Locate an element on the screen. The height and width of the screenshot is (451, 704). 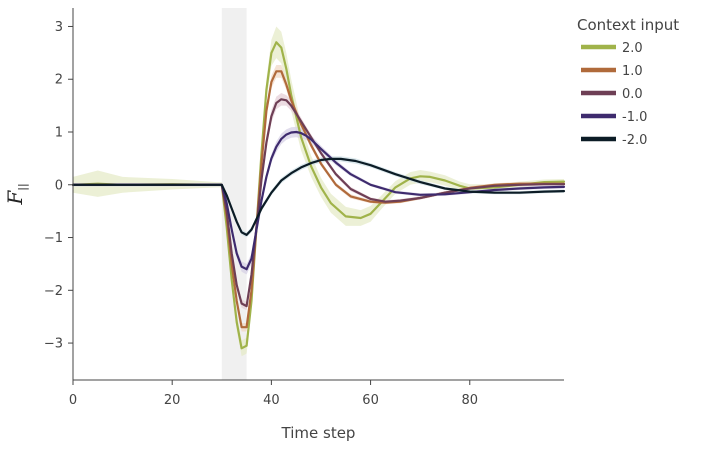
legend-label-2: 0.0 is located at coordinates (632, 94).